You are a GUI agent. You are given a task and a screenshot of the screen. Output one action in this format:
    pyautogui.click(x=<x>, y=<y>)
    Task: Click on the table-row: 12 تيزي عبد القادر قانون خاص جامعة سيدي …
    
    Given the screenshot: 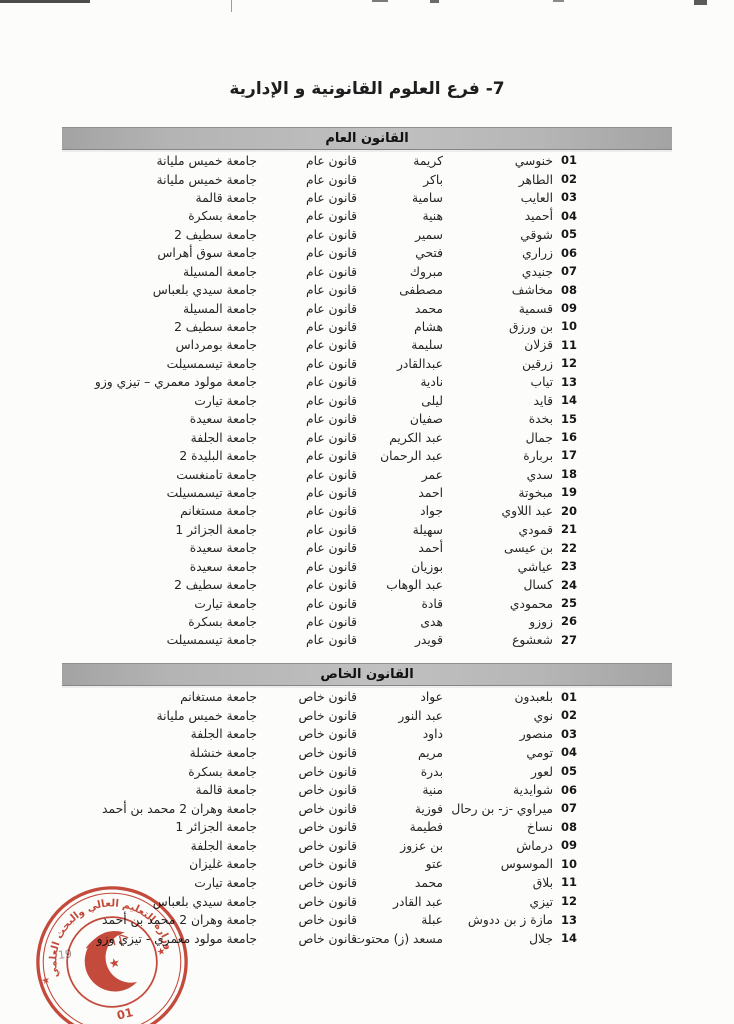 What is the action you would take?
    pyautogui.click(x=316, y=902)
    